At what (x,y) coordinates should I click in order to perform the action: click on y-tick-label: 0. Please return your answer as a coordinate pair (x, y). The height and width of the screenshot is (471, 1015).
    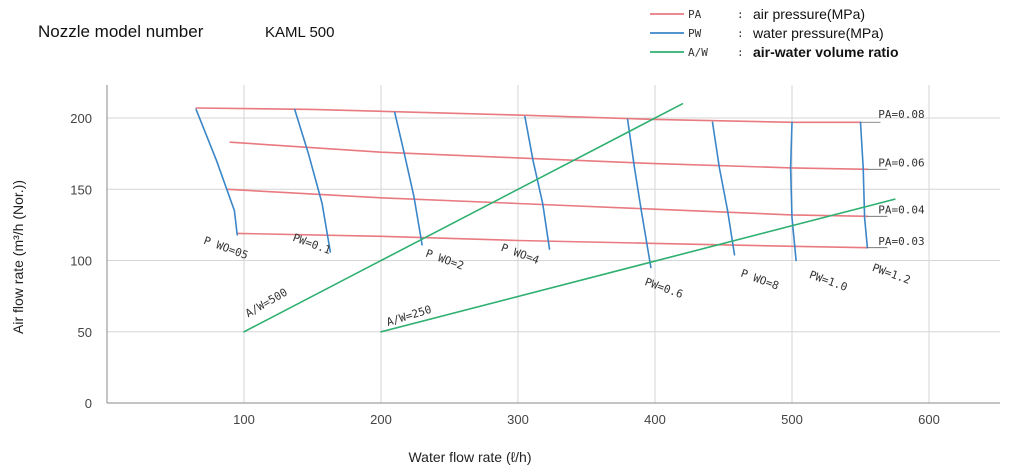
    Looking at the image, I should click on (88, 403).